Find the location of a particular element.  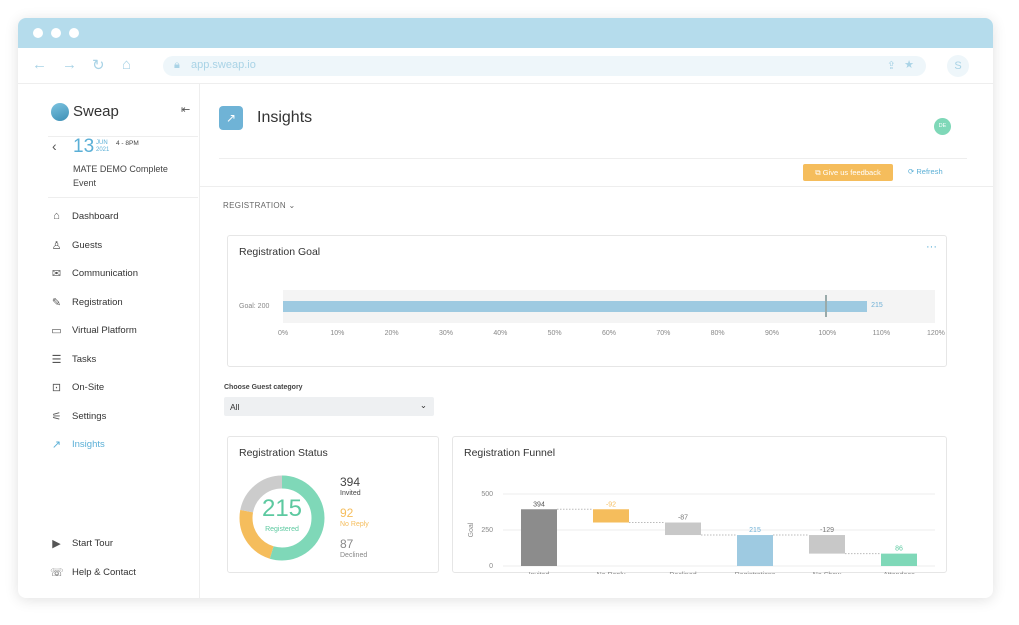

share-icon: ⇪ is located at coordinates (891, 66).